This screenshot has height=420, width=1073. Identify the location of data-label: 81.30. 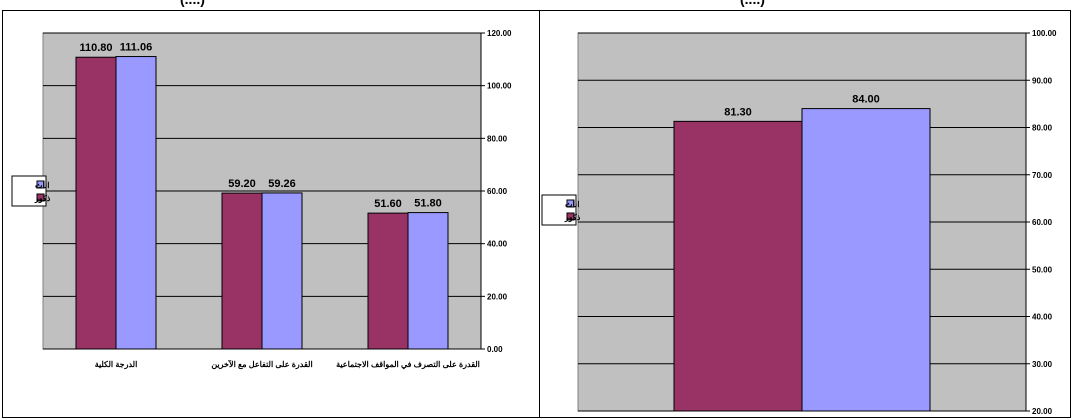
(738, 112).